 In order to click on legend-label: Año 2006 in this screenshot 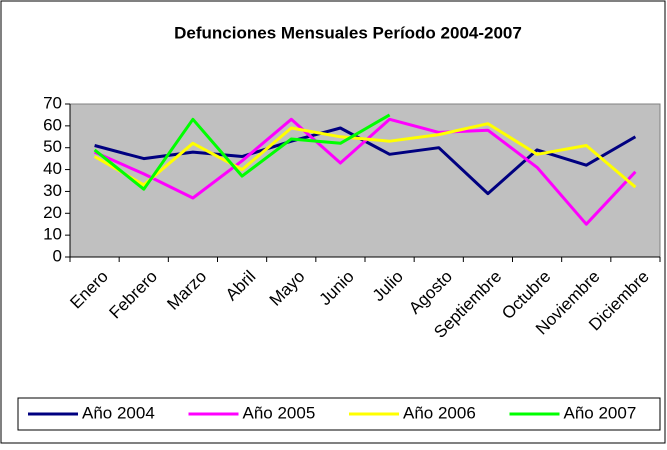, I will do `click(439, 412)`.